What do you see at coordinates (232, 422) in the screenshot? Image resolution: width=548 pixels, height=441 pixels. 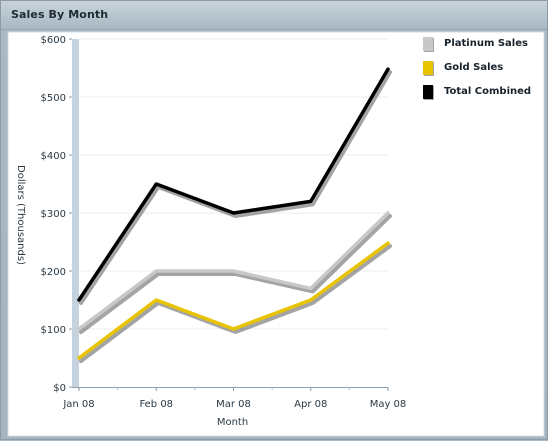 I see `x-axis-title: Month` at bounding box center [232, 422].